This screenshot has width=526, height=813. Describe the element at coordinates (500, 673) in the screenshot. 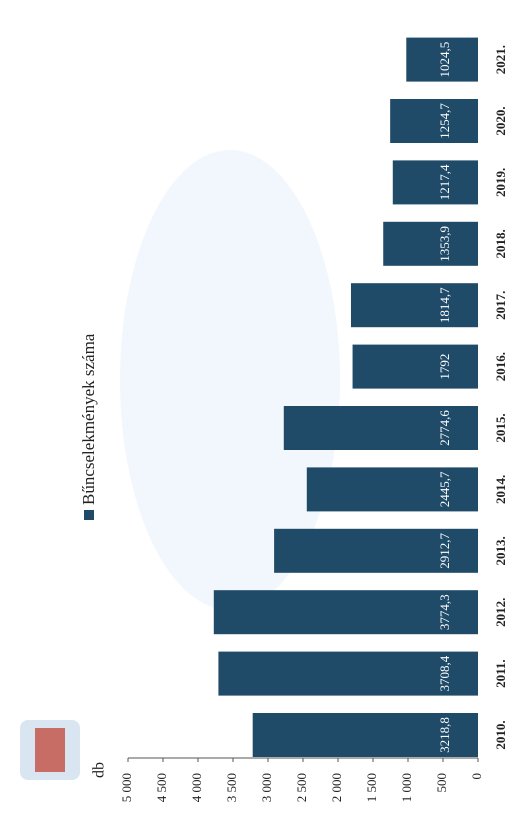

I see `x-tick-label: 2011.` at that location.